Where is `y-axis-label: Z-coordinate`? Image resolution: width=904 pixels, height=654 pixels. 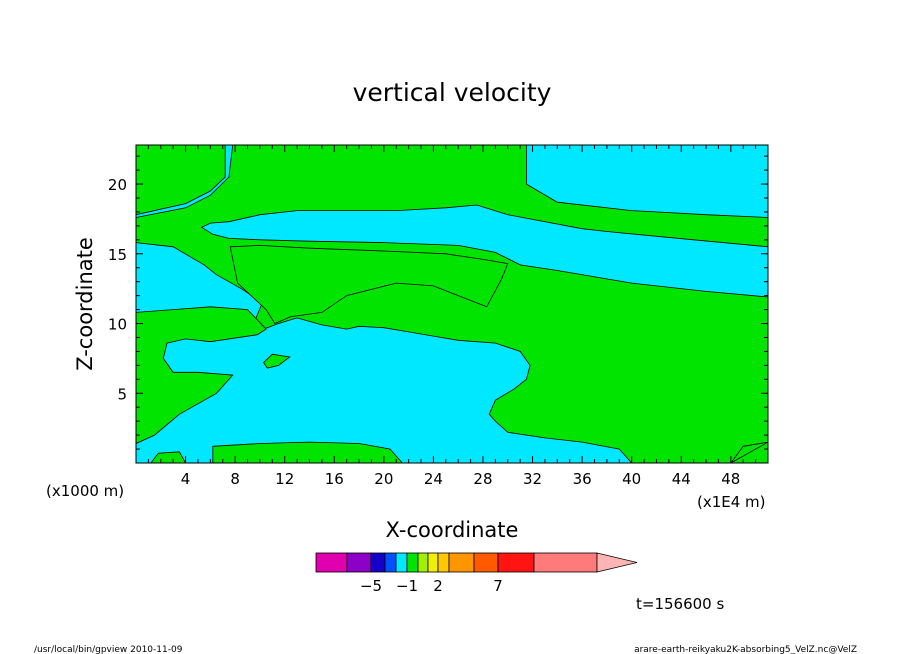
y-axis-label: Z-coordinate is located at coordinates (85, 304).